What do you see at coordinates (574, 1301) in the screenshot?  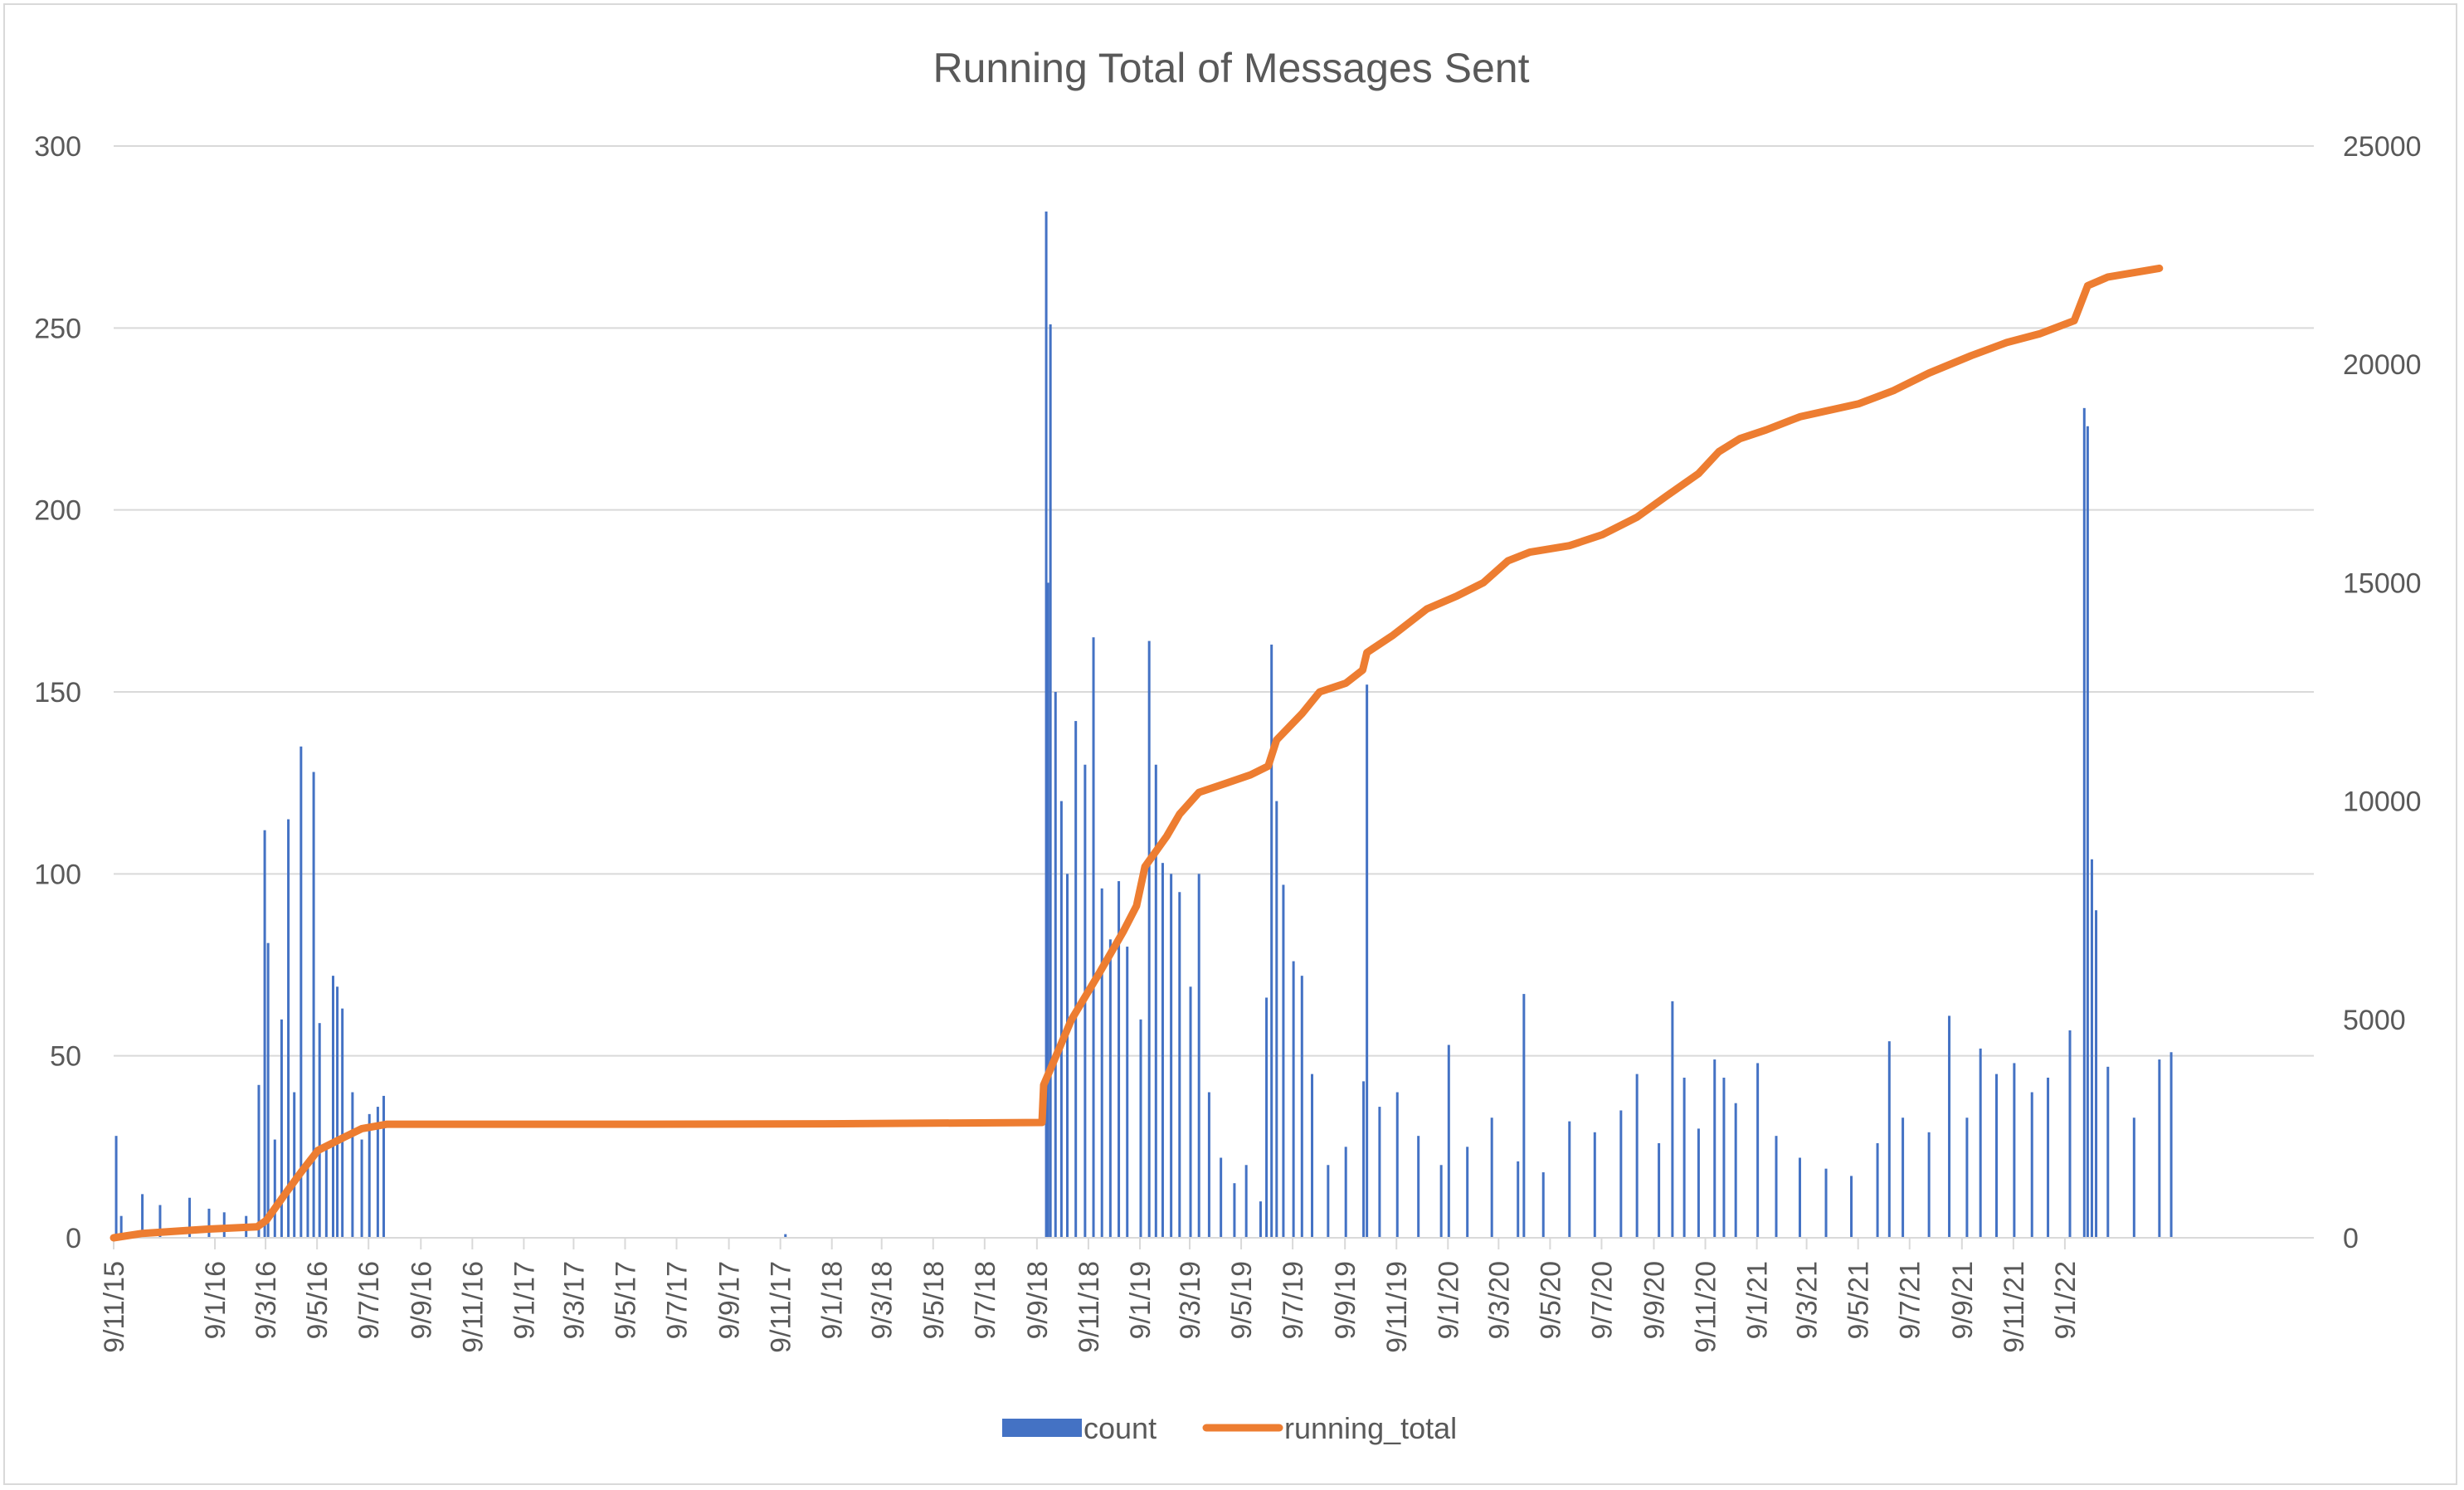 I see `x-tick-label: 9/3/17` at bounding box center [574, 1301].